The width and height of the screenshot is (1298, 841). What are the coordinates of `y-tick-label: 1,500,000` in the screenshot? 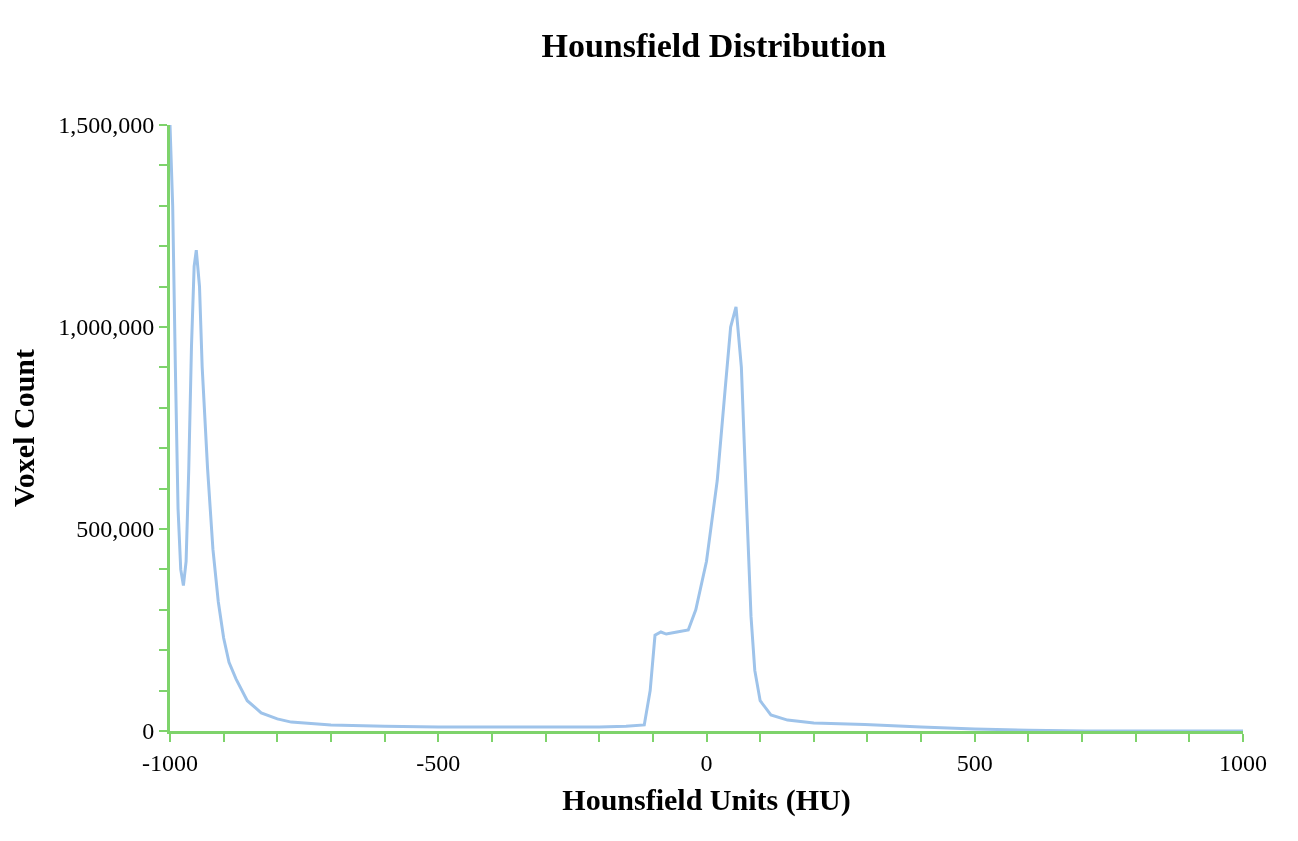 It's located at (106, 125).